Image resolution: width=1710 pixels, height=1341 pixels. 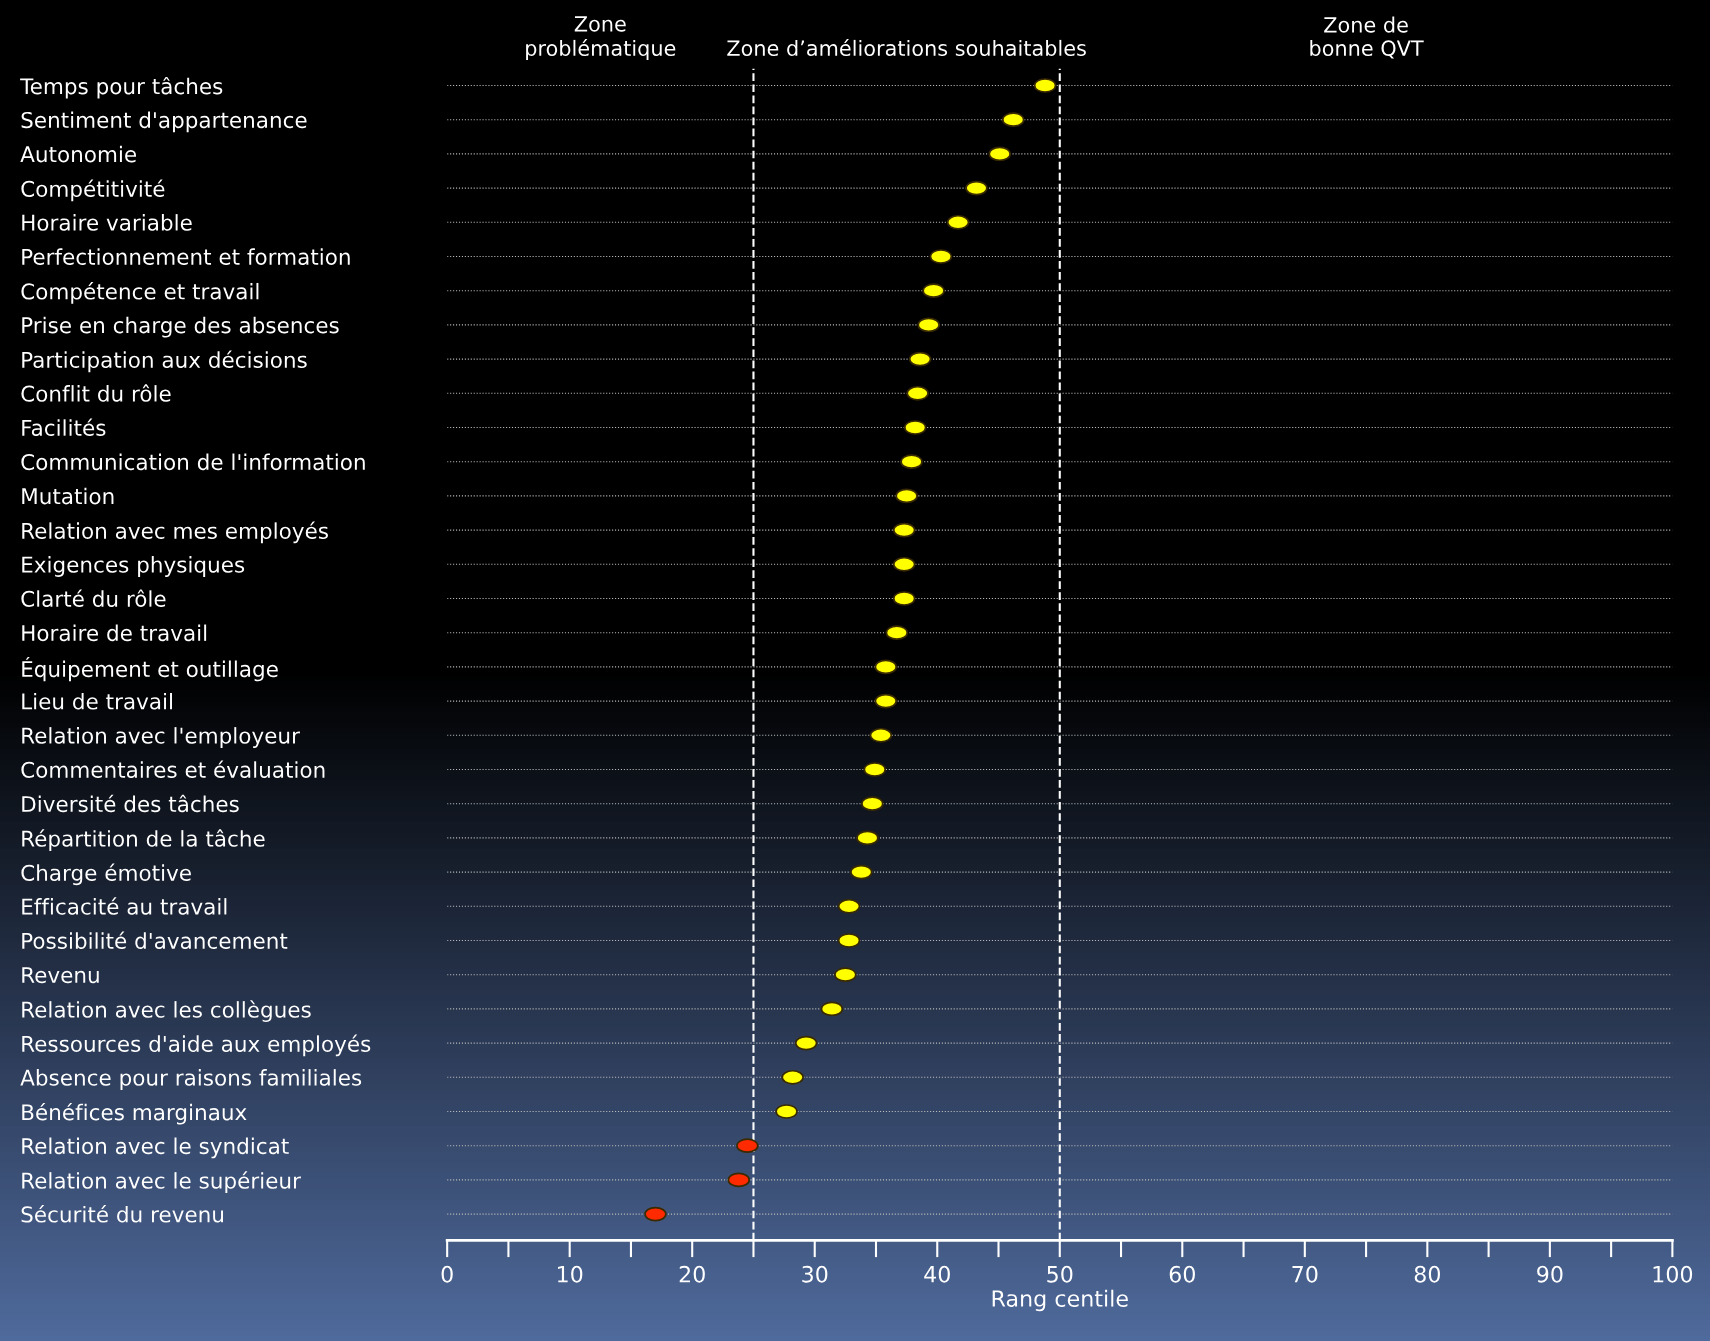 I want to click on y-tick-label: Revenu, so click(x=60, y=975).